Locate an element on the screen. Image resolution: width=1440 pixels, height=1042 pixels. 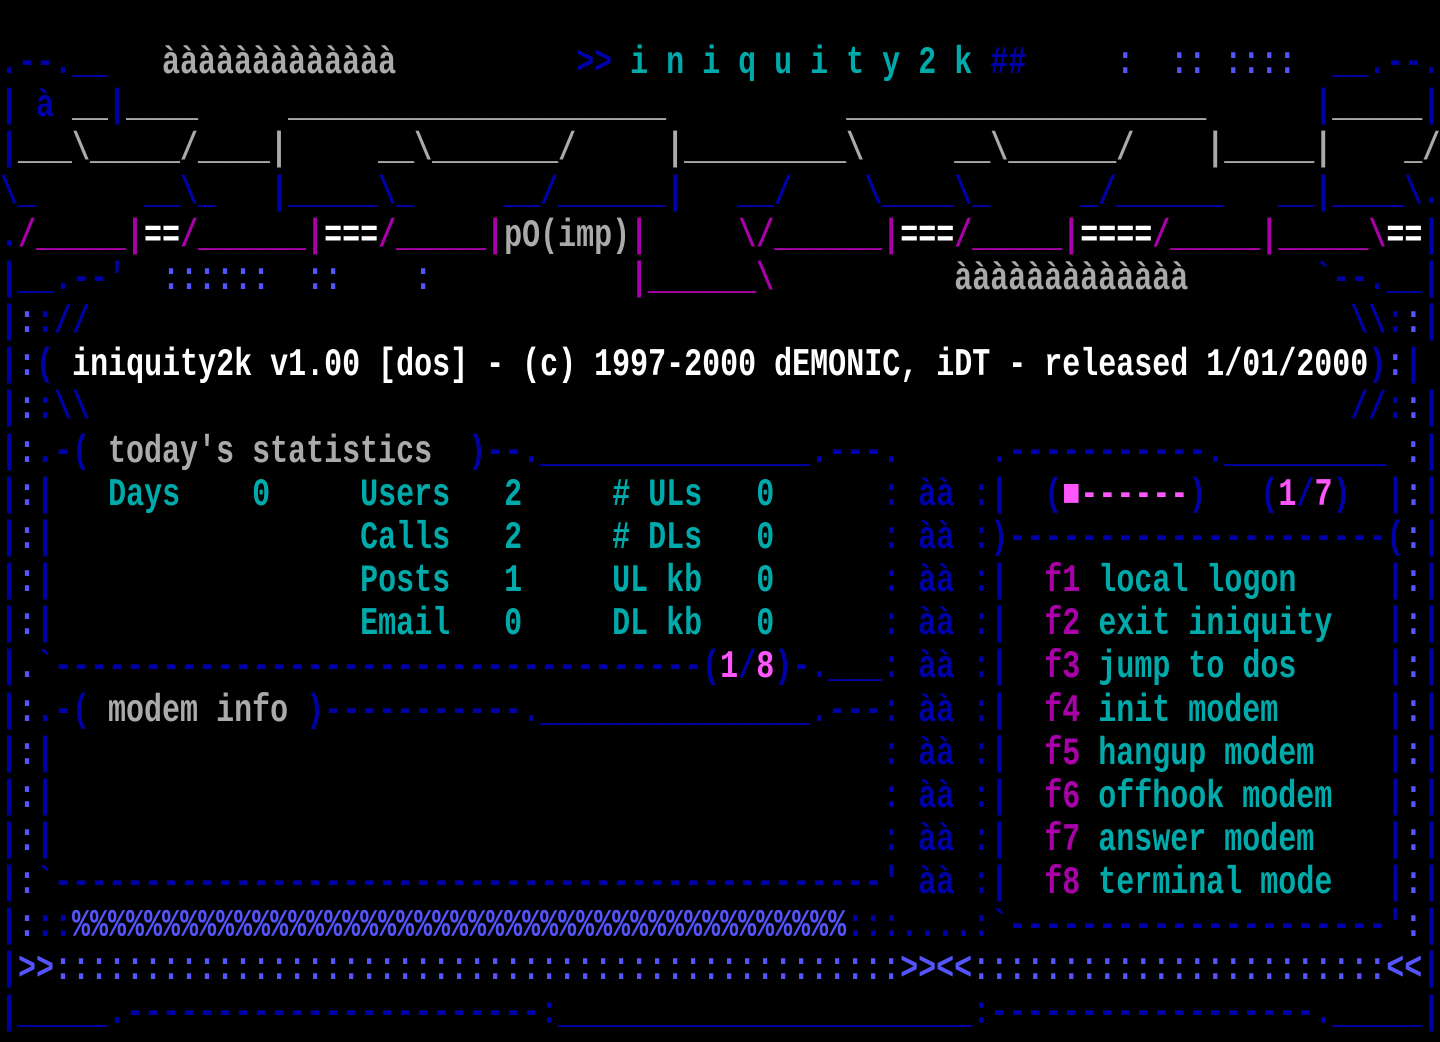
ascii-art: __.--. is located at coordinates (1386, 64).